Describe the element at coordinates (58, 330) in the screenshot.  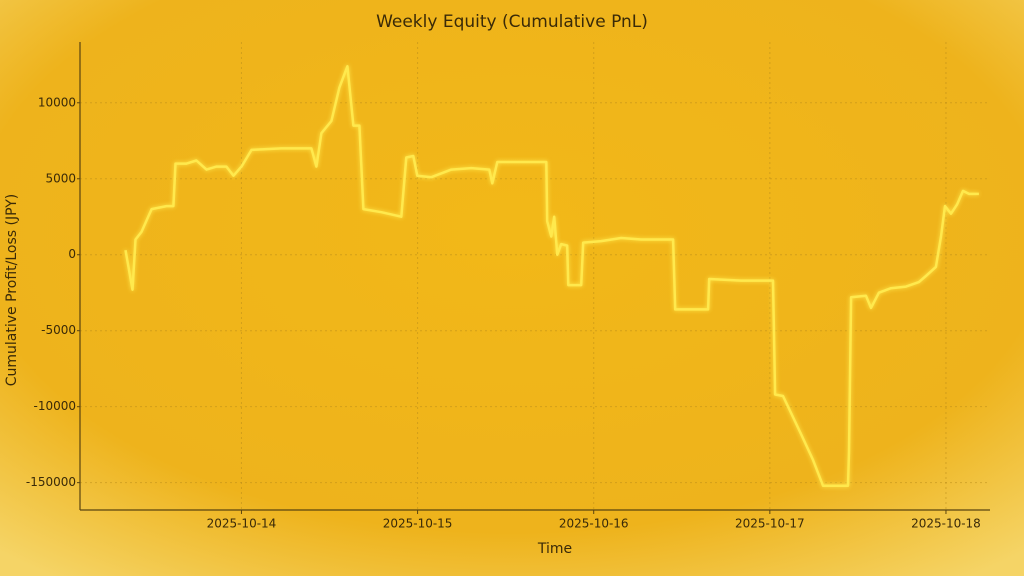
I see `y-tick-label: -5000` at that location.